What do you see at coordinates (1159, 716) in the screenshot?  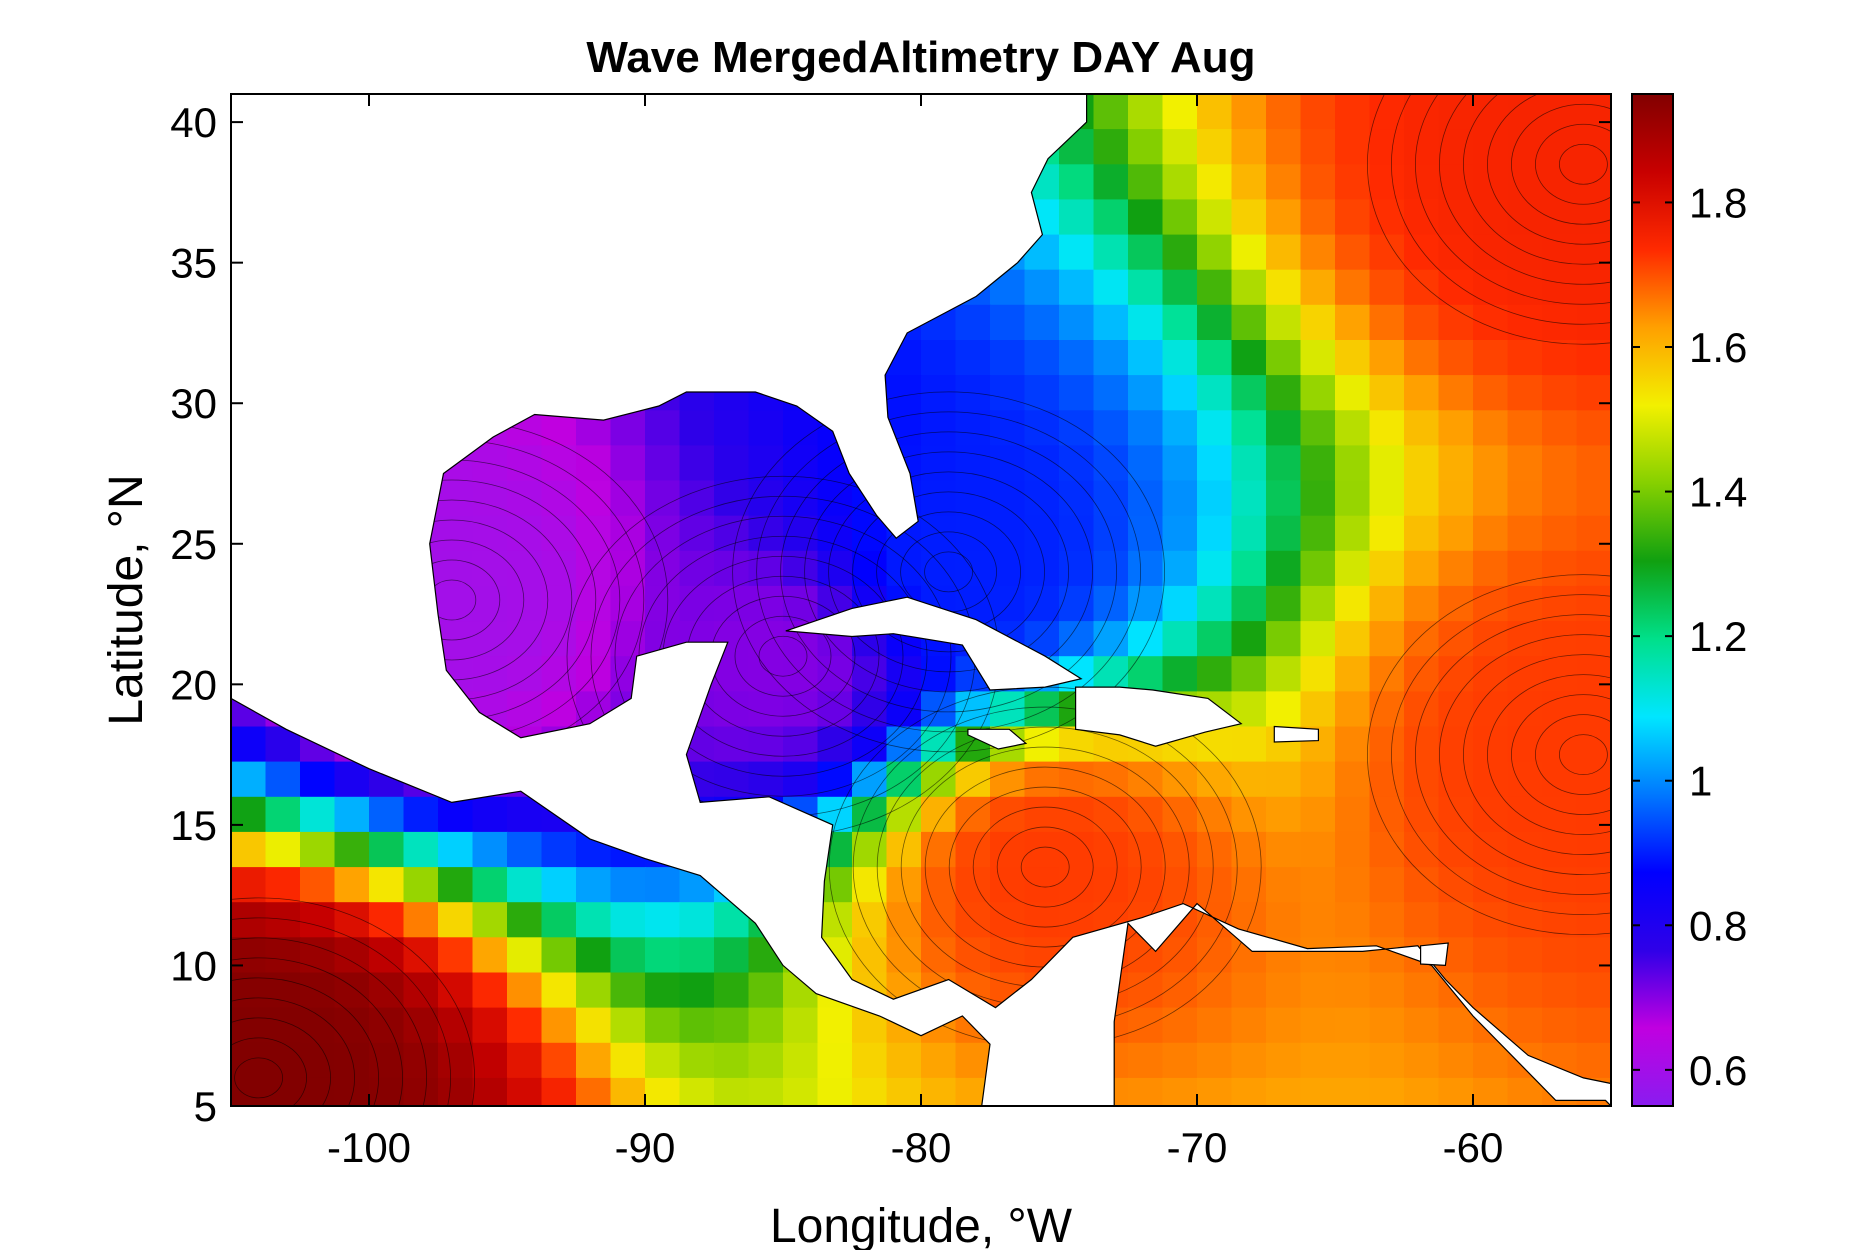 I see `island` at bounding box center [1159, 716].